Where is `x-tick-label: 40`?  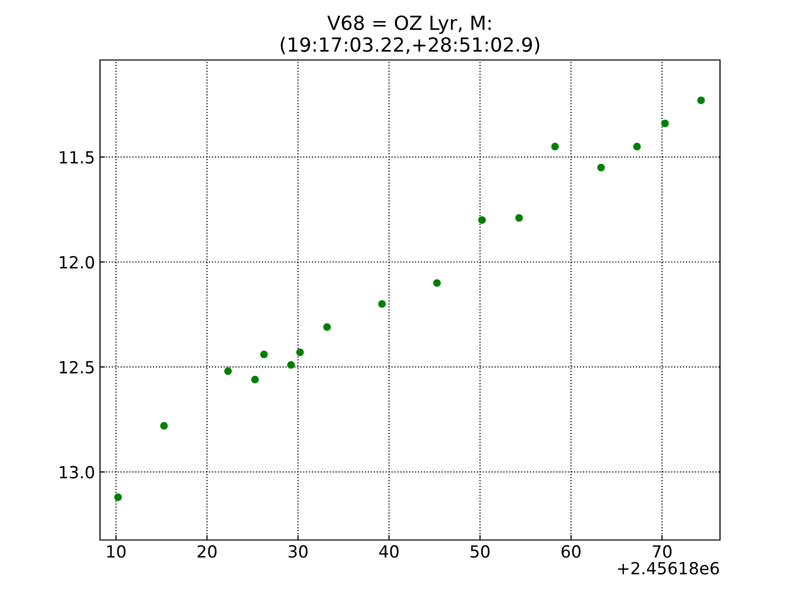 x-tick-label: 40 is located at coordinates (389, 551).